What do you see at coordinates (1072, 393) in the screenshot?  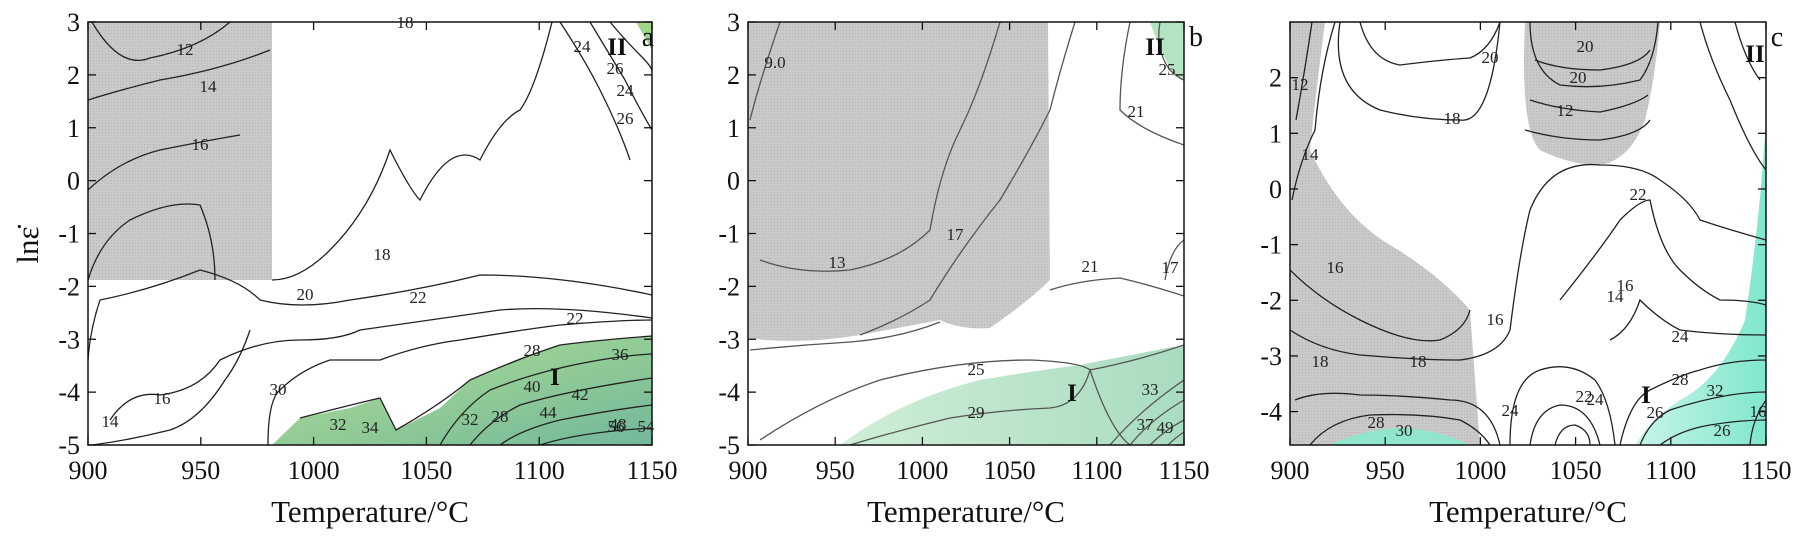 I see `panel-b-region-I-label: I` at bounding box center [1072, 393].